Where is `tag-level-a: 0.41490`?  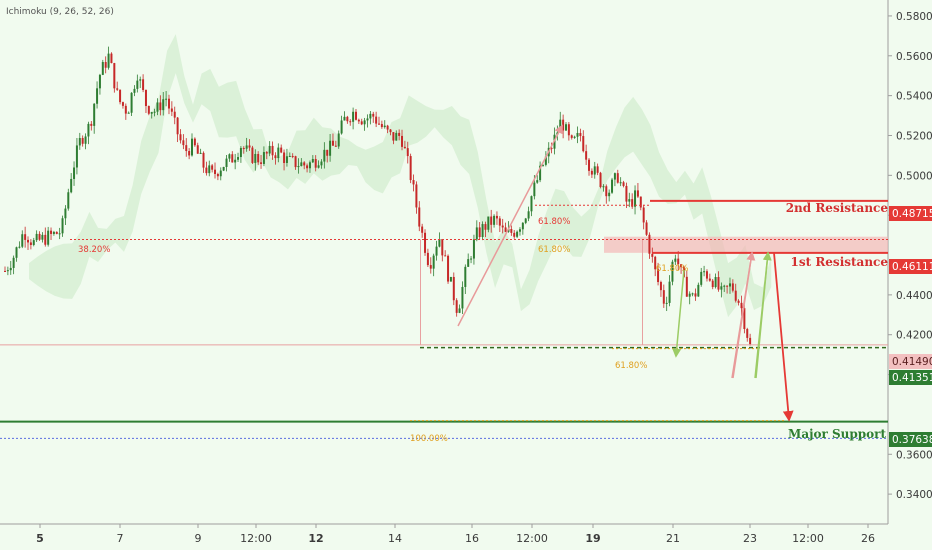 tag-level-a: 0.41490 is located at coordinates (910, 361).